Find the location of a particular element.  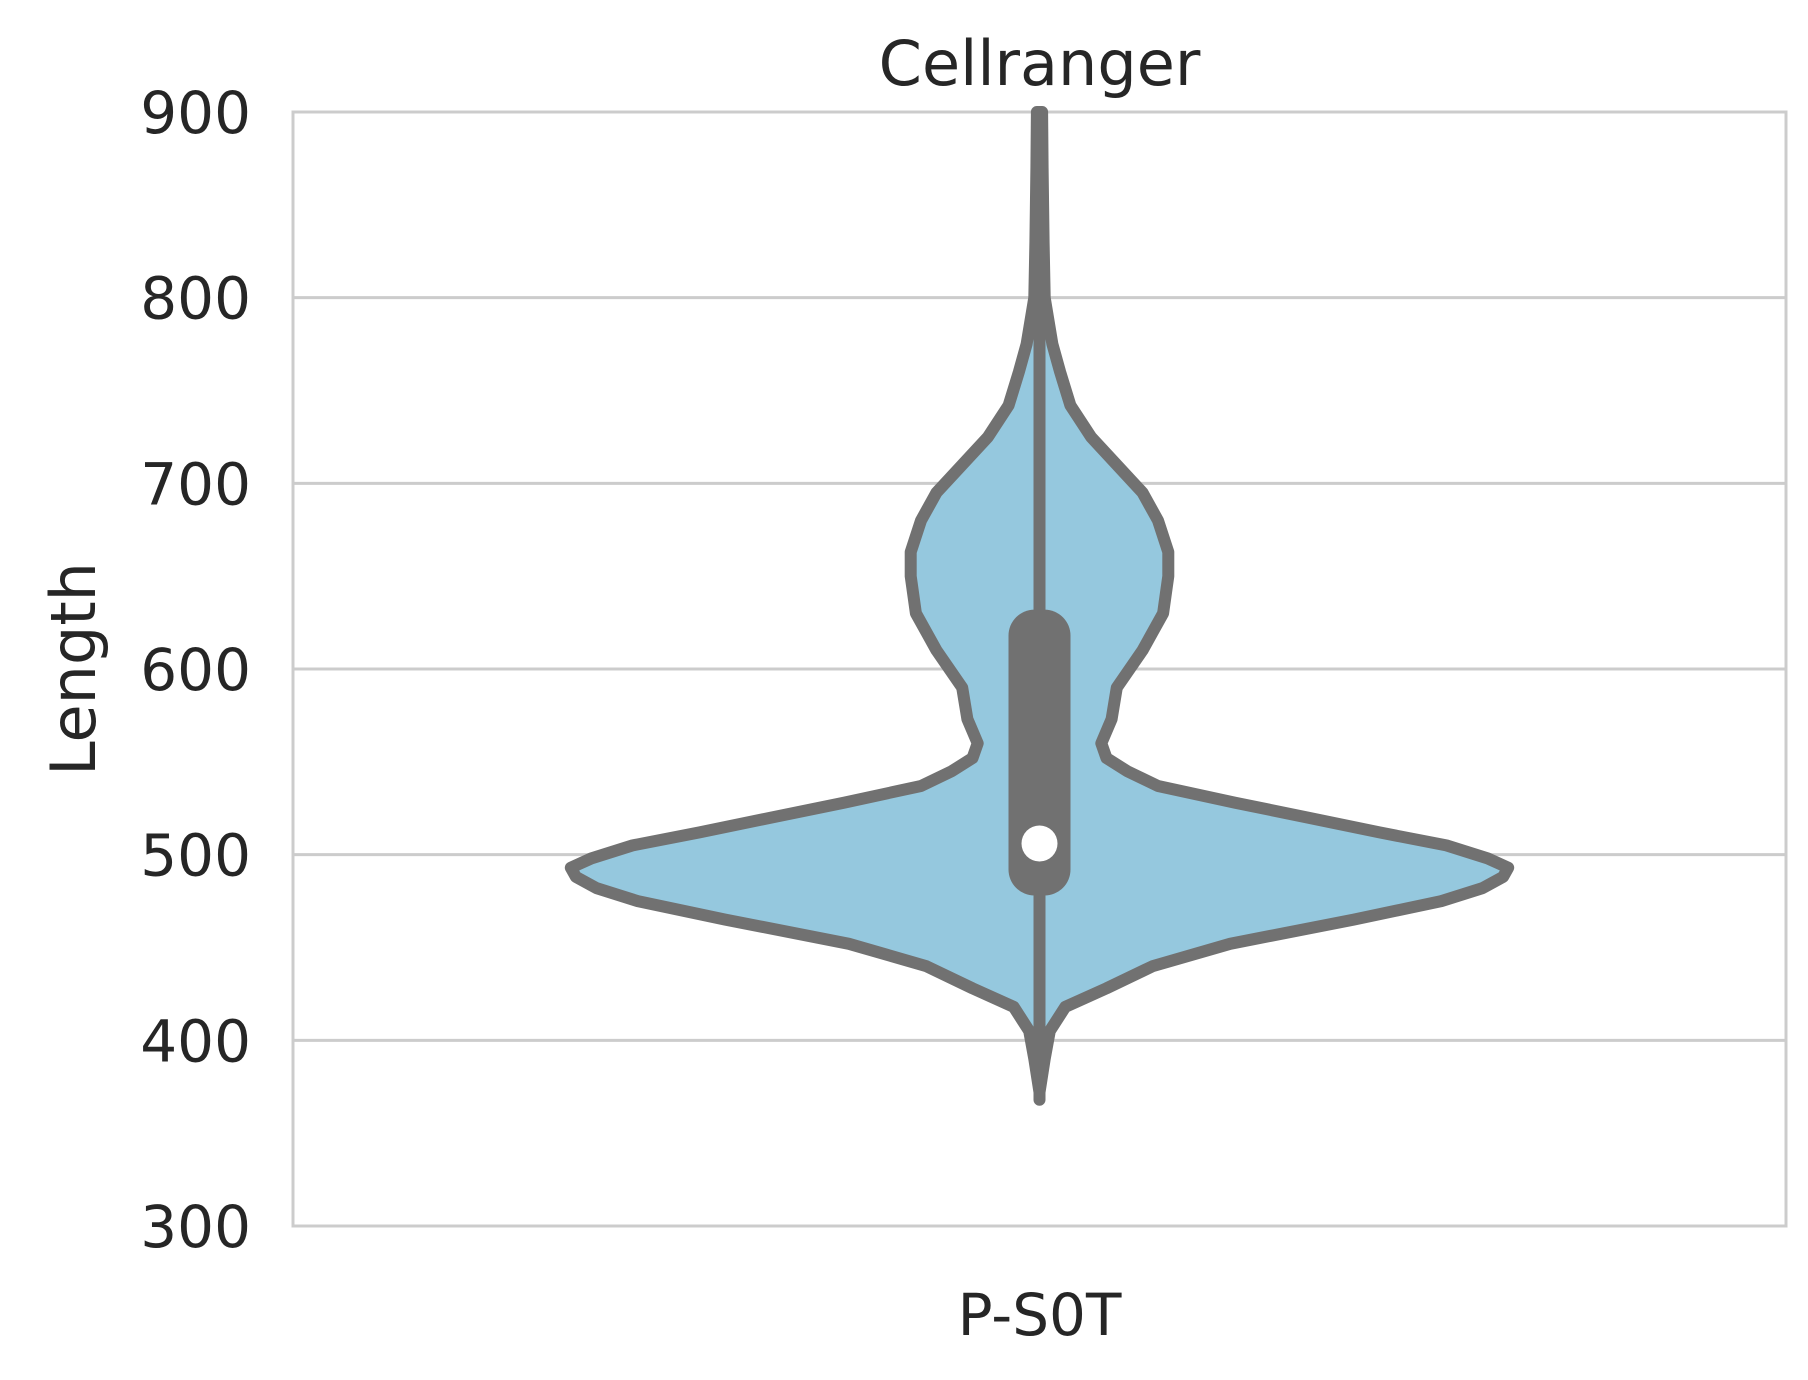

y-axis-label: Length is located at coordinates (73, 669).